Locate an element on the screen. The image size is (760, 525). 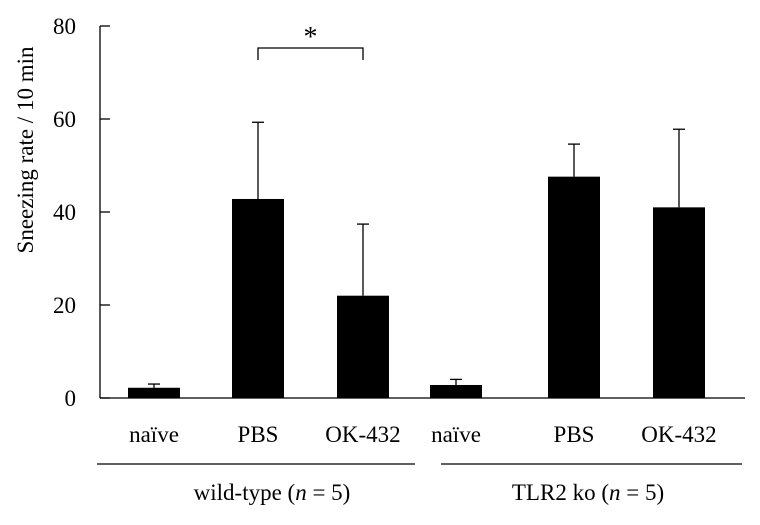
group-label-wild-type: wild-type (n = 5) is located at coordinates (272, 492).